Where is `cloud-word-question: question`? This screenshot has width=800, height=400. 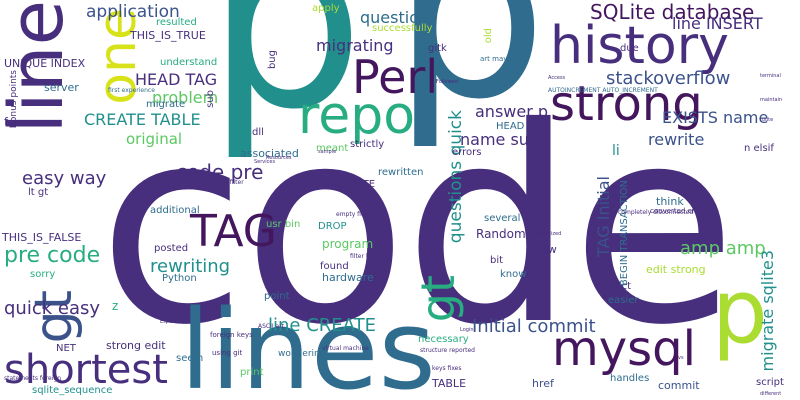 cloud-word-question: question is located at coordinates (395, 17).